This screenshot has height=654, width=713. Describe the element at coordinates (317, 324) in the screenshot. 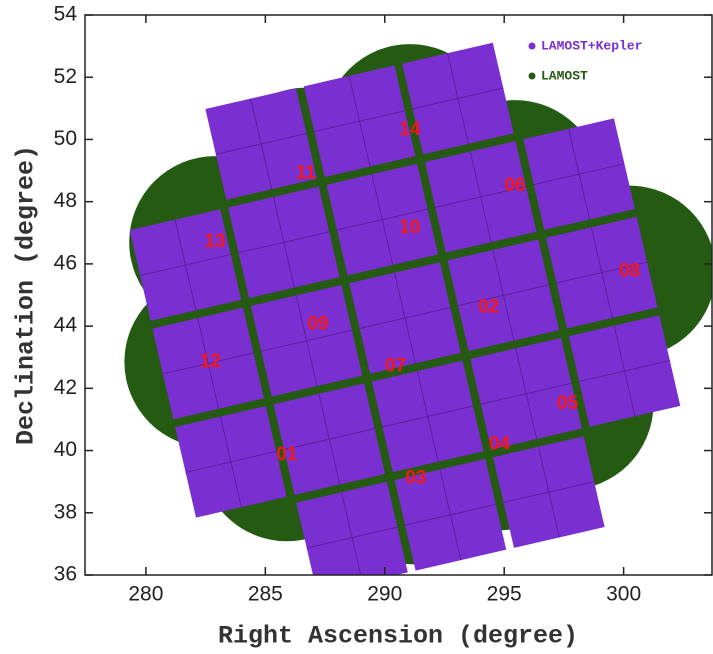

I see `field-label: 09` at that location.